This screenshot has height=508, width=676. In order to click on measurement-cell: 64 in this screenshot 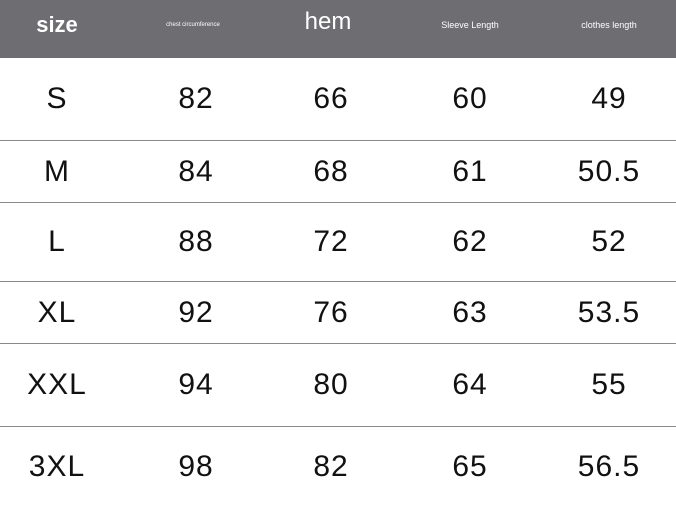, I will do `click(470, 384)`.